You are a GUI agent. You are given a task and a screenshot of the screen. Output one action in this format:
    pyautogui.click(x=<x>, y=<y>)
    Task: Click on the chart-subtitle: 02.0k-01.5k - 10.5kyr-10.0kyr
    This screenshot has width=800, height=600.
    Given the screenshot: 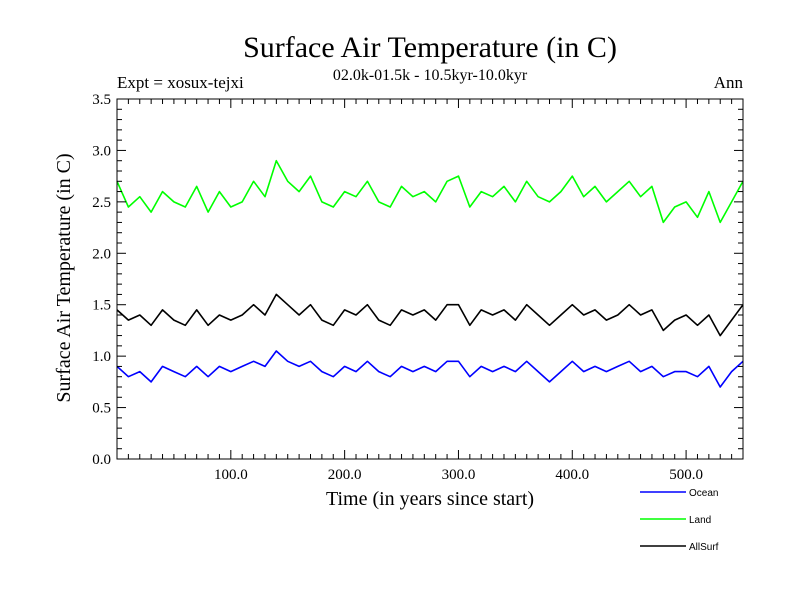 What is the action you would take?
    pyautogui.click(x=430, y=75)
    